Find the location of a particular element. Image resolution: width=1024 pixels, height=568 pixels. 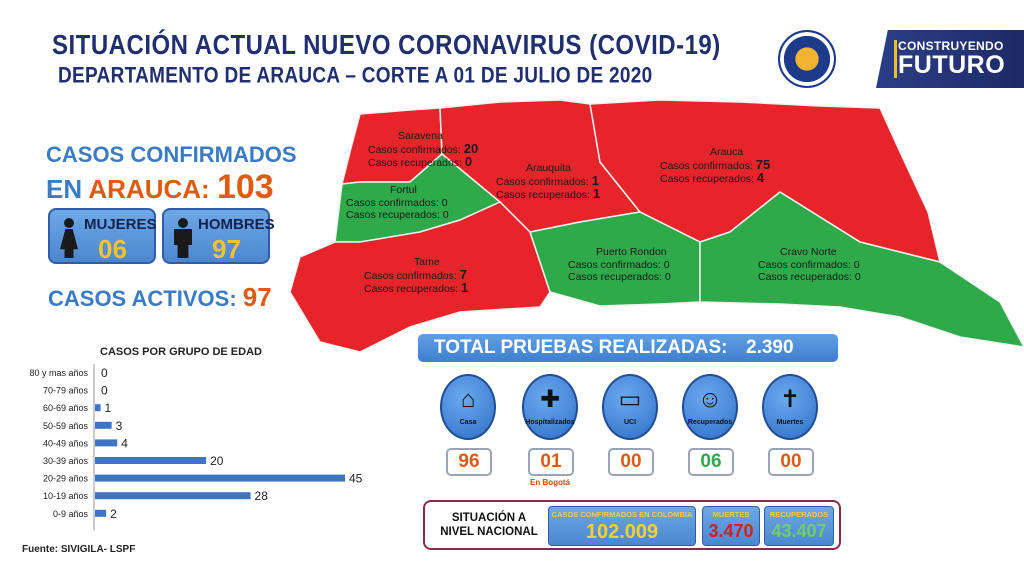

men-label: HOMBRES is located at coordinates (236, 224).